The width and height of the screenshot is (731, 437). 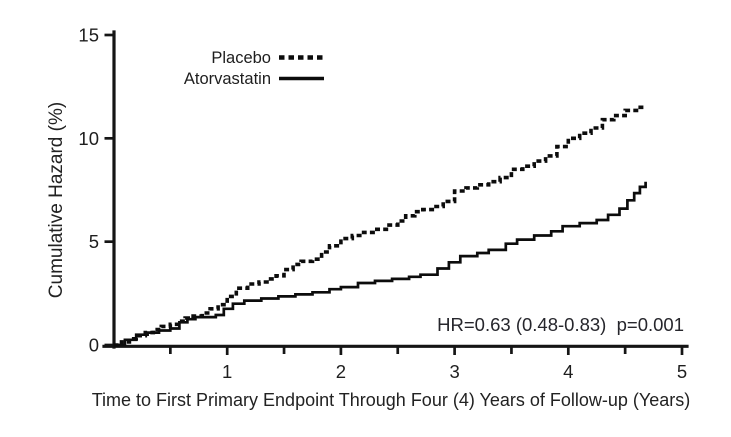 What do you see at coordinates (227, 79) in the screenshot?
I see `legend-label-atorvastatin: Atorvastatin` at bounding box center [227, 79].